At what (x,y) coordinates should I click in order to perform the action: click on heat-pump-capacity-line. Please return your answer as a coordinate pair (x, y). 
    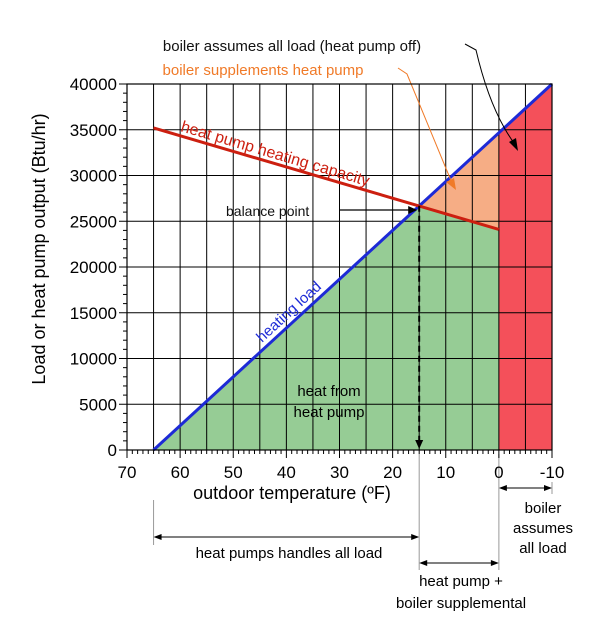
    Looking at the image, I should click on (326, 178).